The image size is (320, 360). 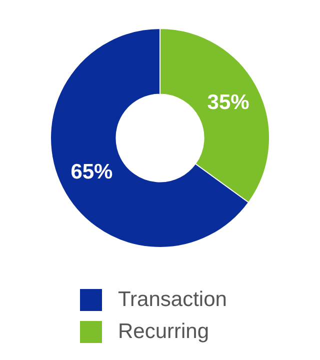 I want to click on data-label: 65%, so click(x=92, y=172).